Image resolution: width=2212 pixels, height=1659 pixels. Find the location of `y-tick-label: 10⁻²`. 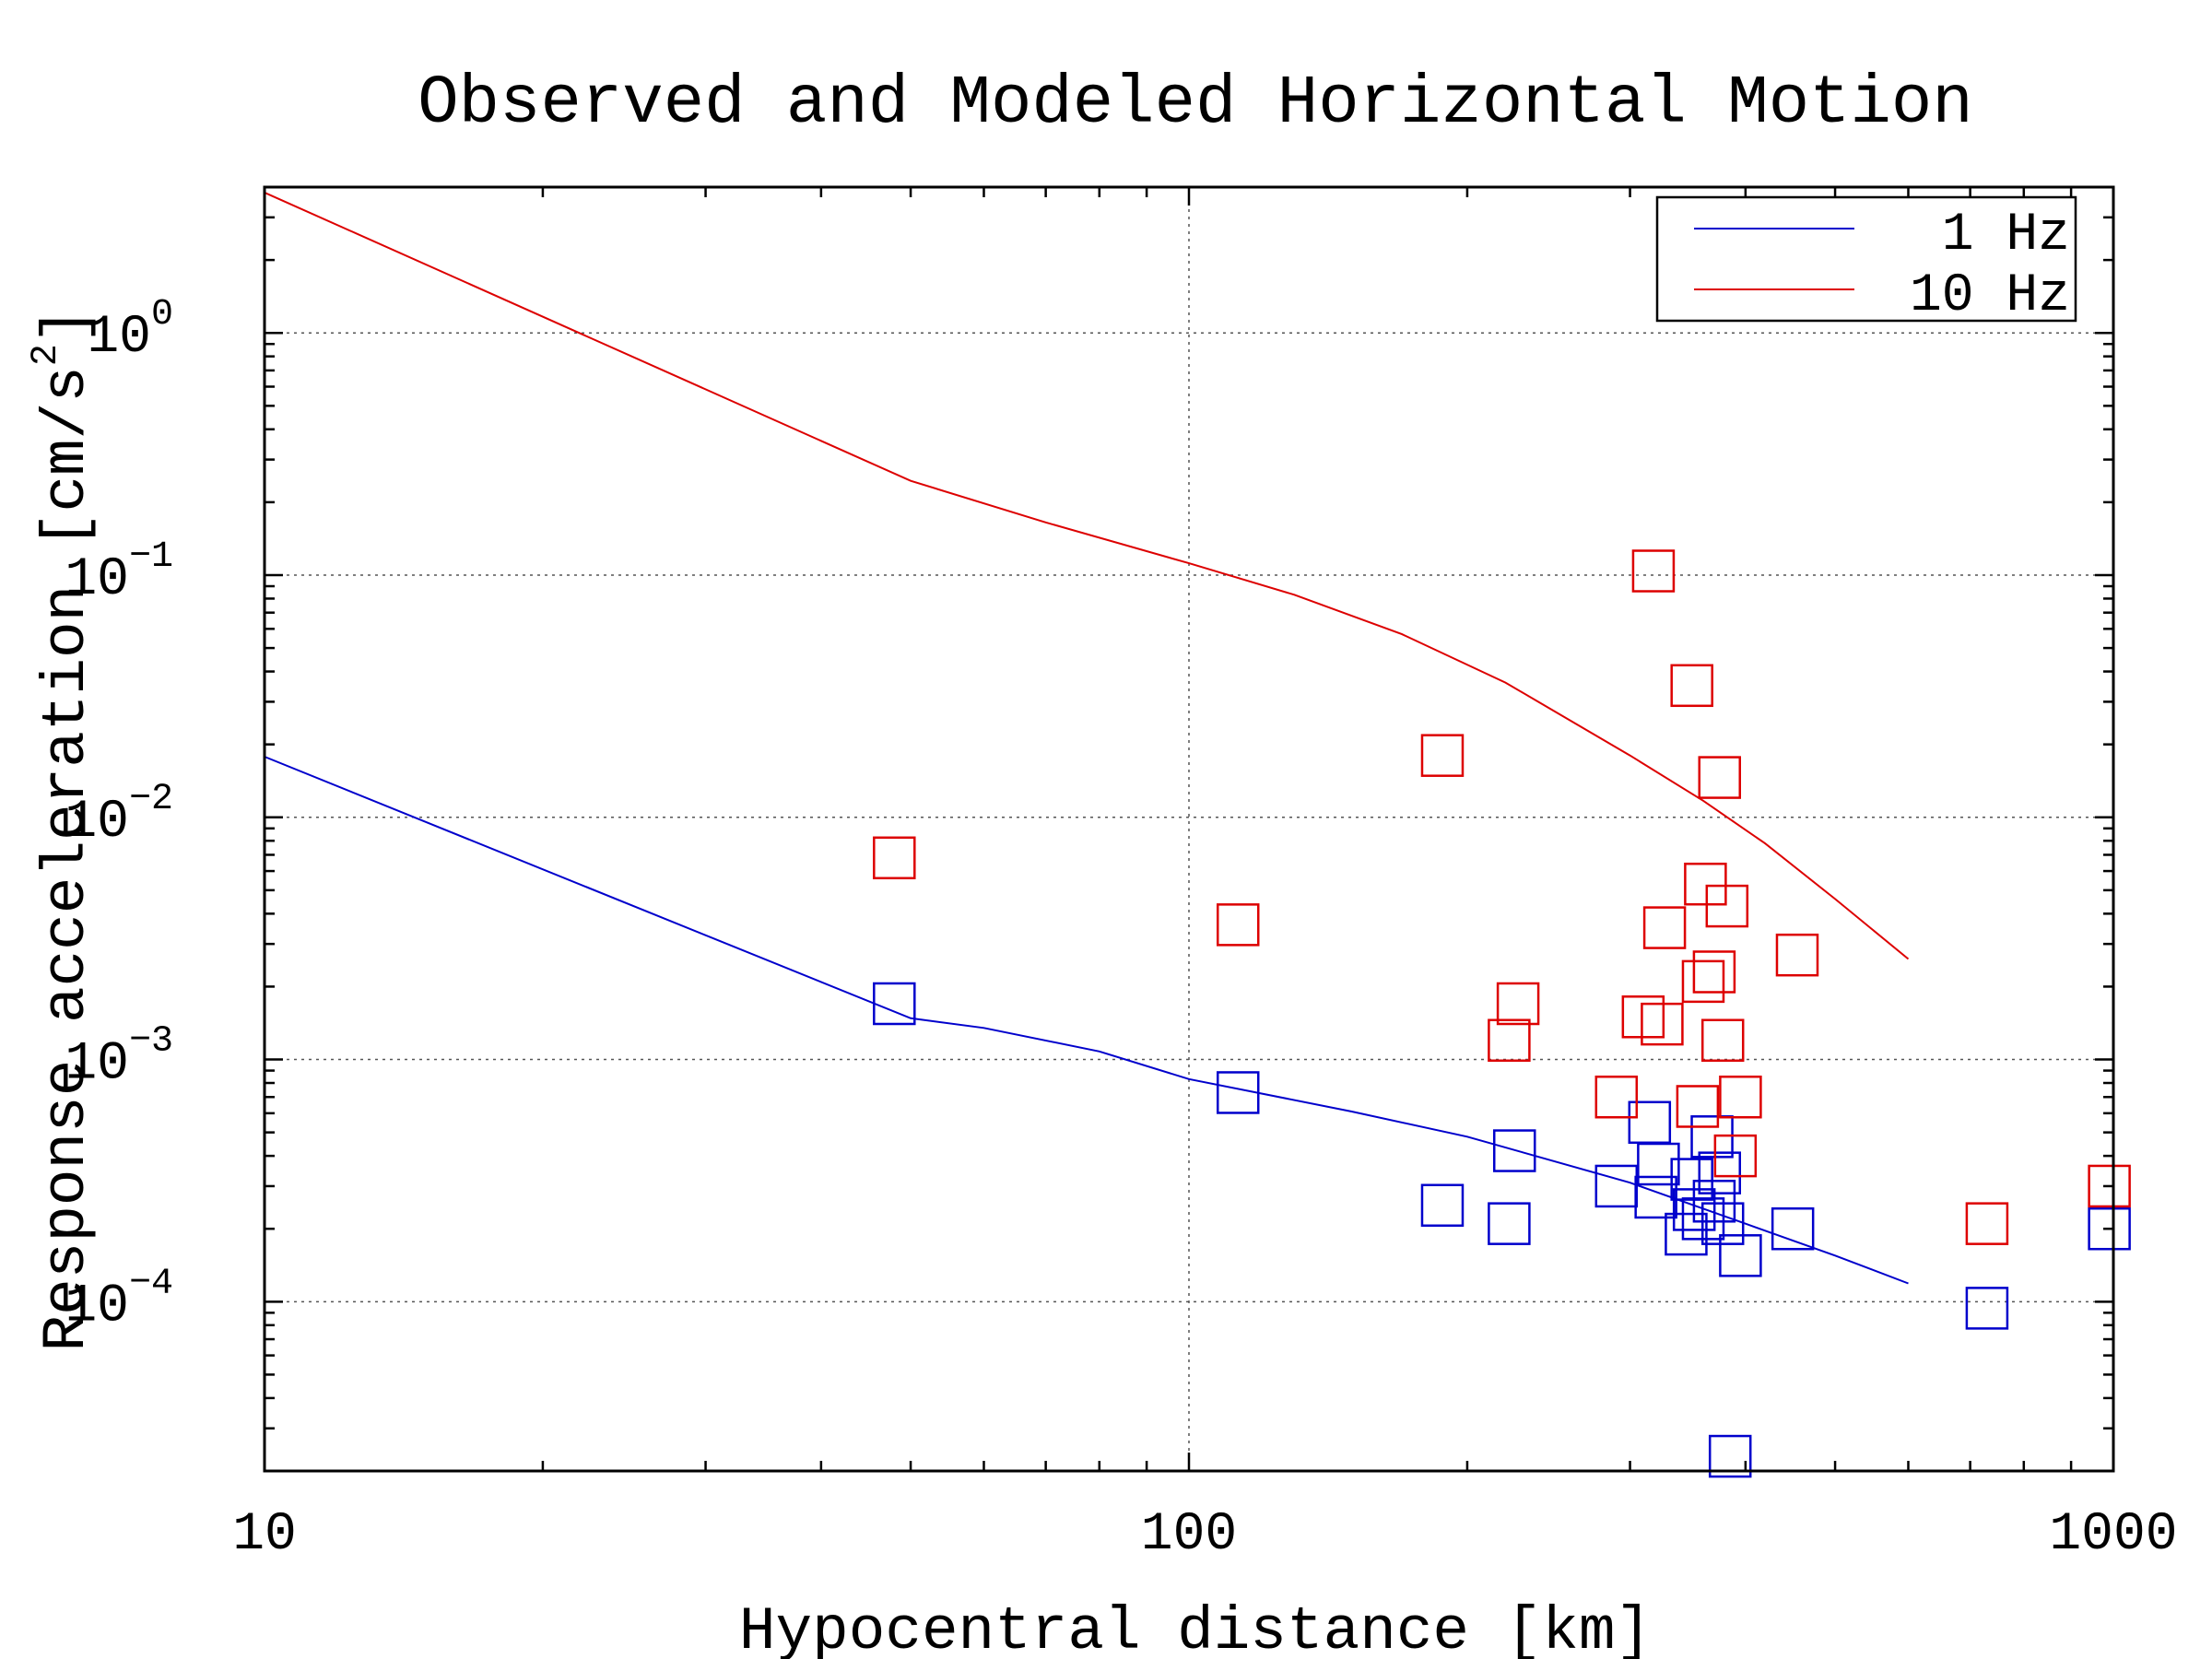

y-tick-label: 10⁻² is located at coordinates (119, 816).